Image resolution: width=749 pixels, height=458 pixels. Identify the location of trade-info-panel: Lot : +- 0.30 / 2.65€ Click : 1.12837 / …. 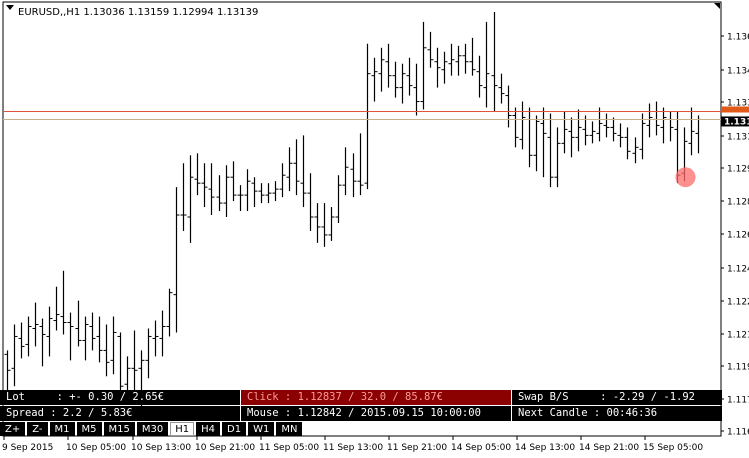
(361, 413).